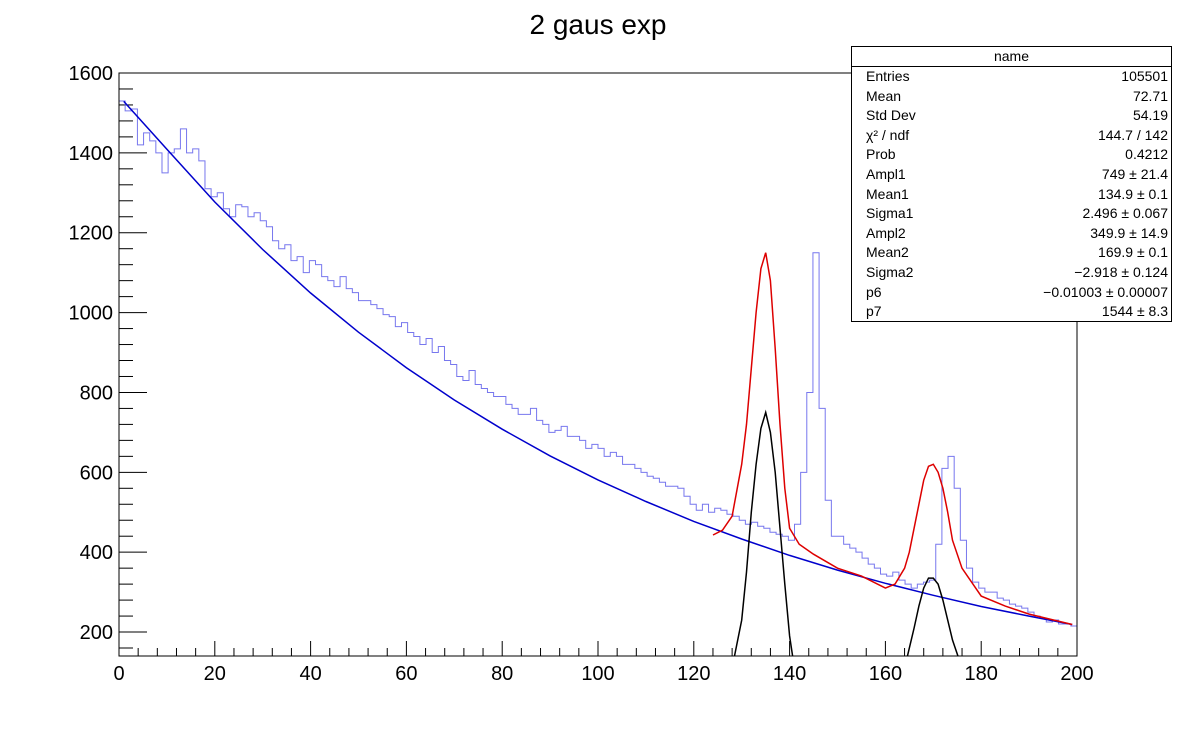 The image size is (1198, 730). Describe the element at coordinates (96, 553) in the screenshot. I see `y-tick-label: 400` at that location.